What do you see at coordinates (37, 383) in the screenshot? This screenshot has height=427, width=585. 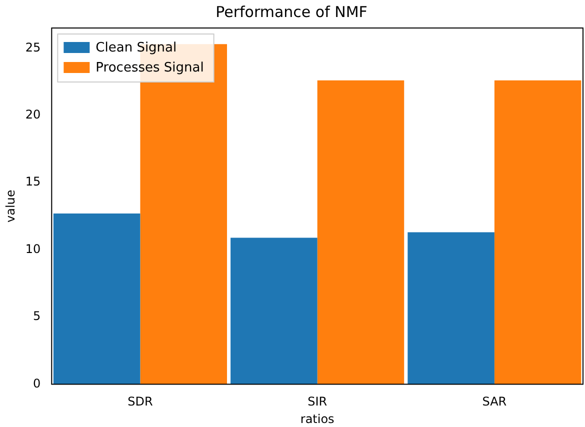 I see `y-tick-label: 0` at bounding box center [37, 383].